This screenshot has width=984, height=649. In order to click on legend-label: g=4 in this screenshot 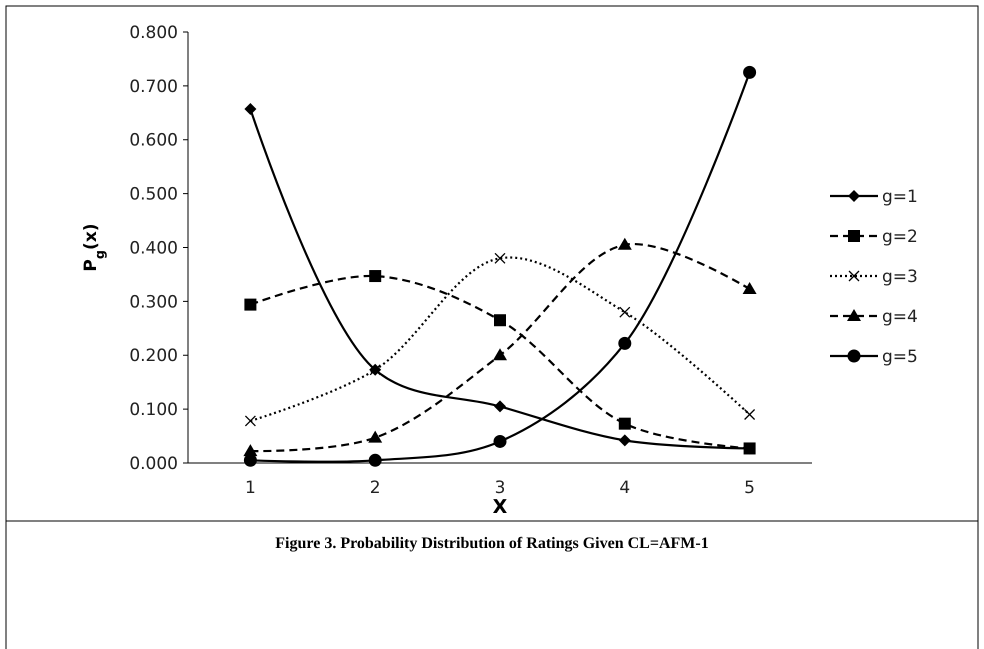, I will do `click(900, 316)`.